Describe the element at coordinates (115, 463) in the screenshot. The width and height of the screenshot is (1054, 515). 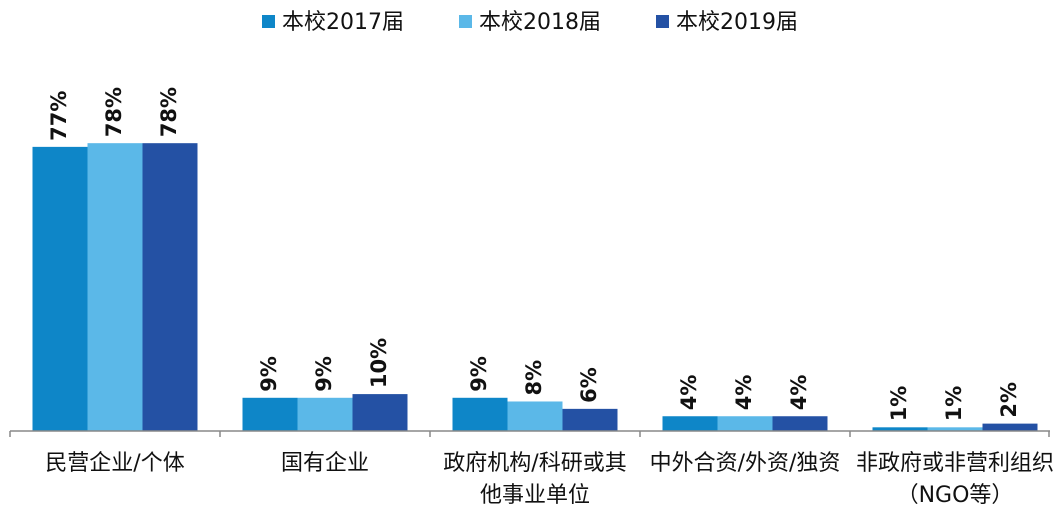
I see `x-tick-label: 民营企业/个体` at that location.